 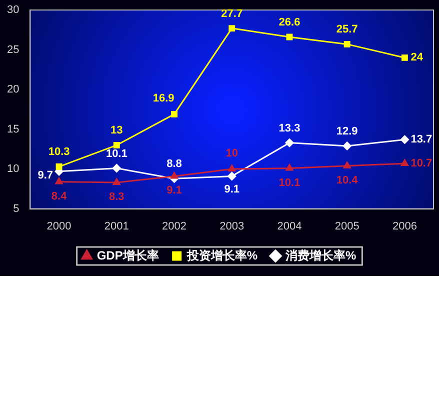 I want to click on y-tick-label: 15, so click(x=13, y=129).